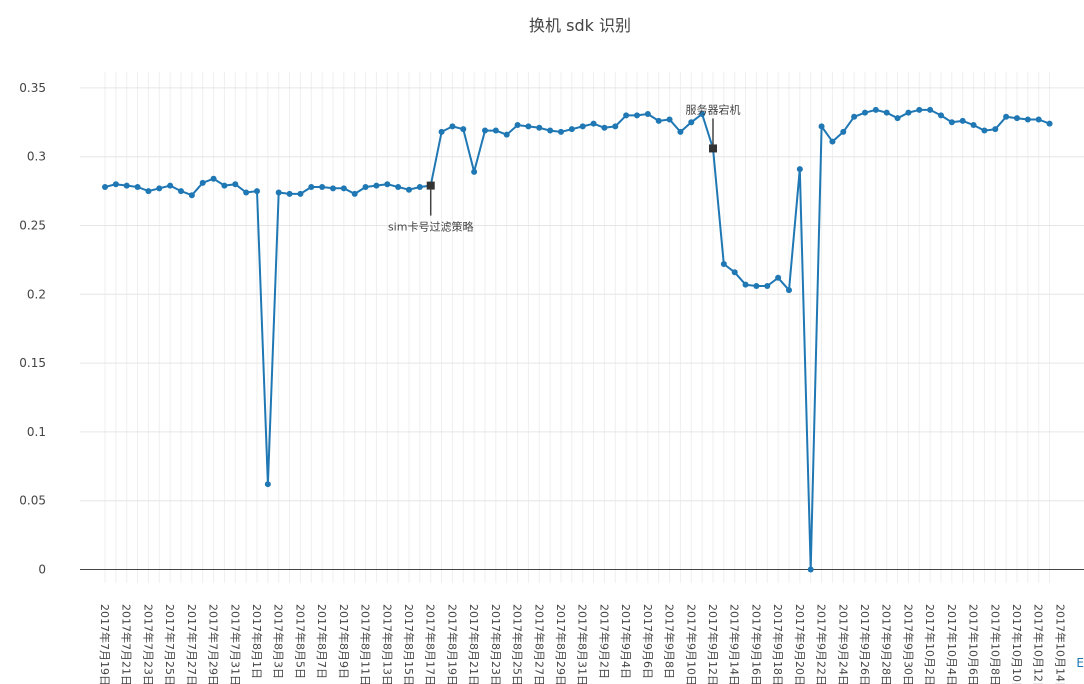 Image resolution: width=1084 pixels, height=684 pixels. What do you see at coordinates (36, 294) in the screenshot?
I see `y-tick-label: 0.2` at bounding box center [36, 294].